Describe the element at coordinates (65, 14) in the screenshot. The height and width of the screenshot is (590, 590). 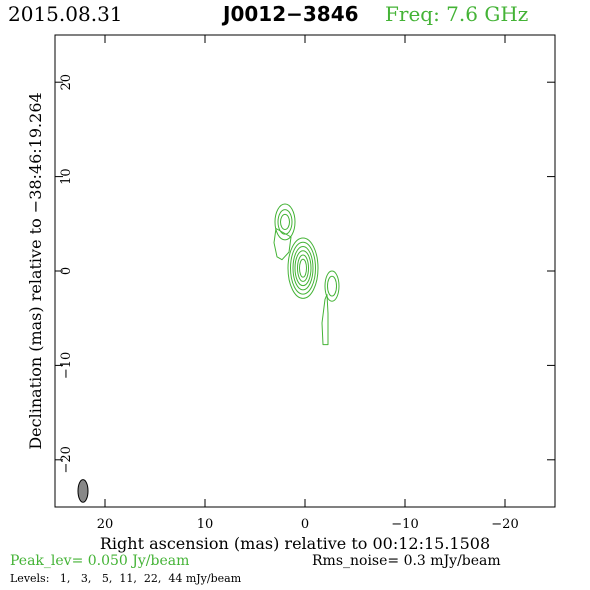
I see `observation-date: 2015.08.31` at that location.